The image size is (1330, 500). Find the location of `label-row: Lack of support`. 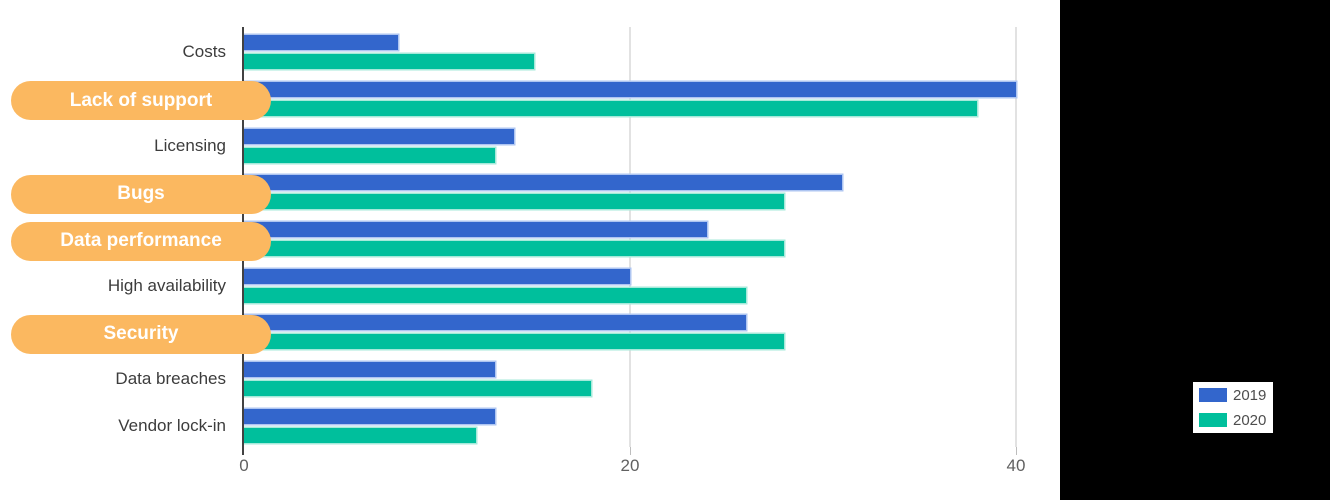

label-row: Lack of support is located at coordinates (135, 97).